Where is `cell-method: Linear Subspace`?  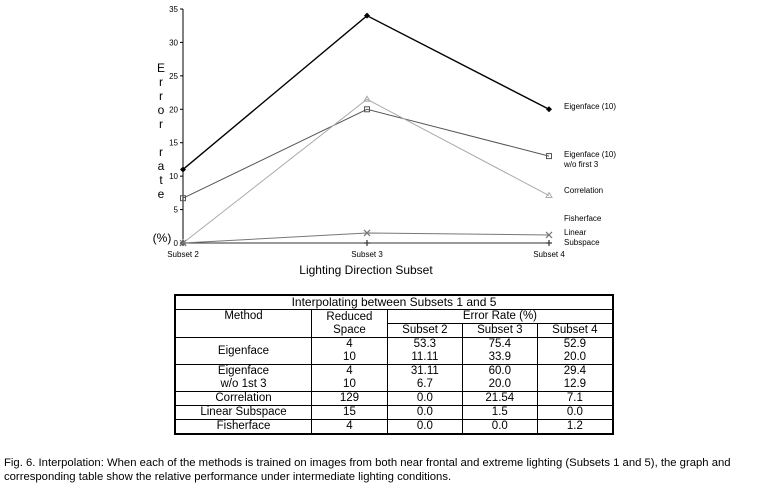
cell-method: Linear Subspace is located at coordinates (243, 412).